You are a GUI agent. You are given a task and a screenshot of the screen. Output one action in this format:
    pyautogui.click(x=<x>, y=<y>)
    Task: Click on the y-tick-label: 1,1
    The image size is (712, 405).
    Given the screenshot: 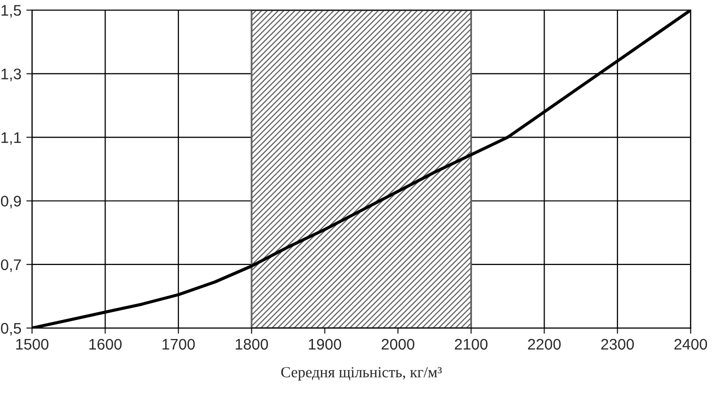 What is the action you would take?
    pyautogui.click(x=11, y=138)
    